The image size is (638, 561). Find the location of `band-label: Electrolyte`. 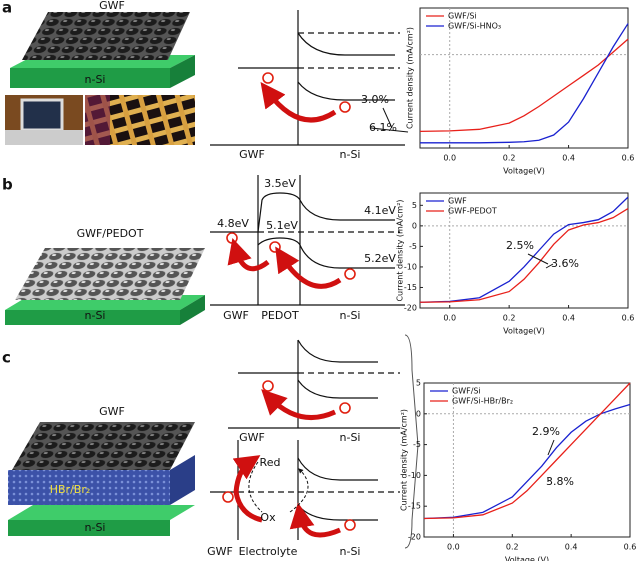

band-label: Electrolyte is located at coordinates (268, 551).